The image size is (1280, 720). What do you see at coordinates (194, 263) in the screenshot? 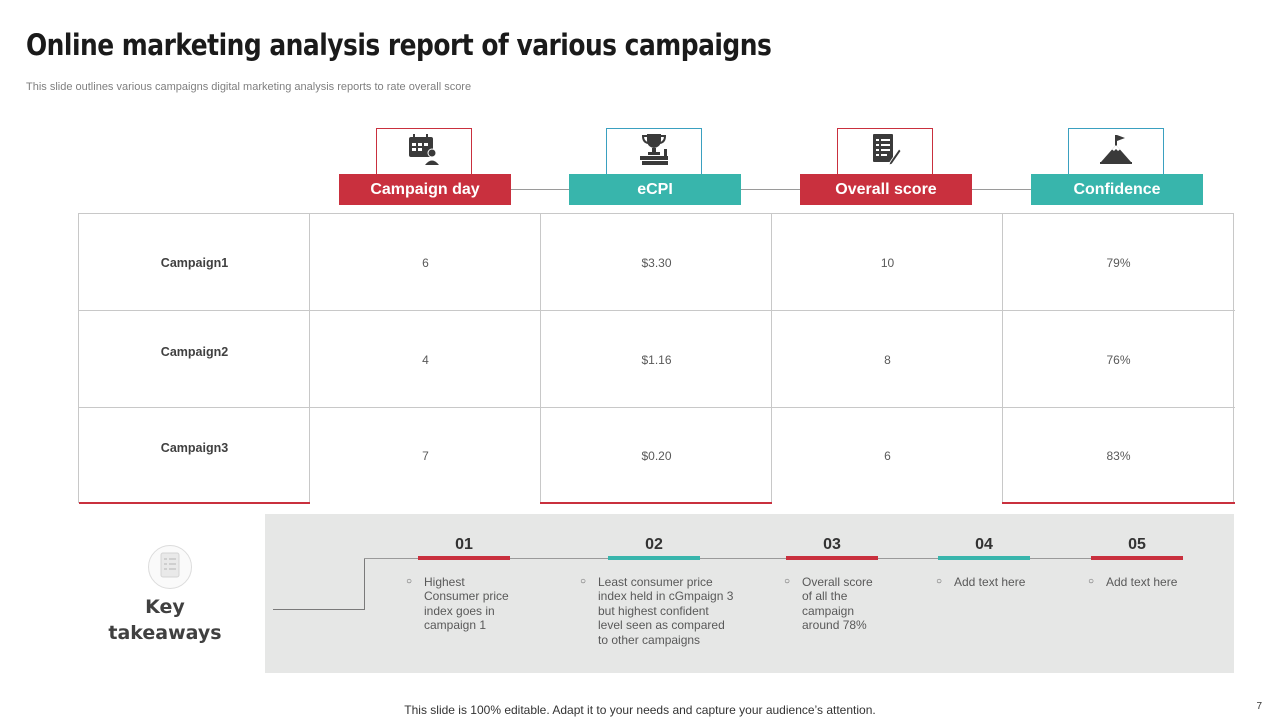
I see `row-label-campaign1: Campaign1` at bounding box center [194, 263].